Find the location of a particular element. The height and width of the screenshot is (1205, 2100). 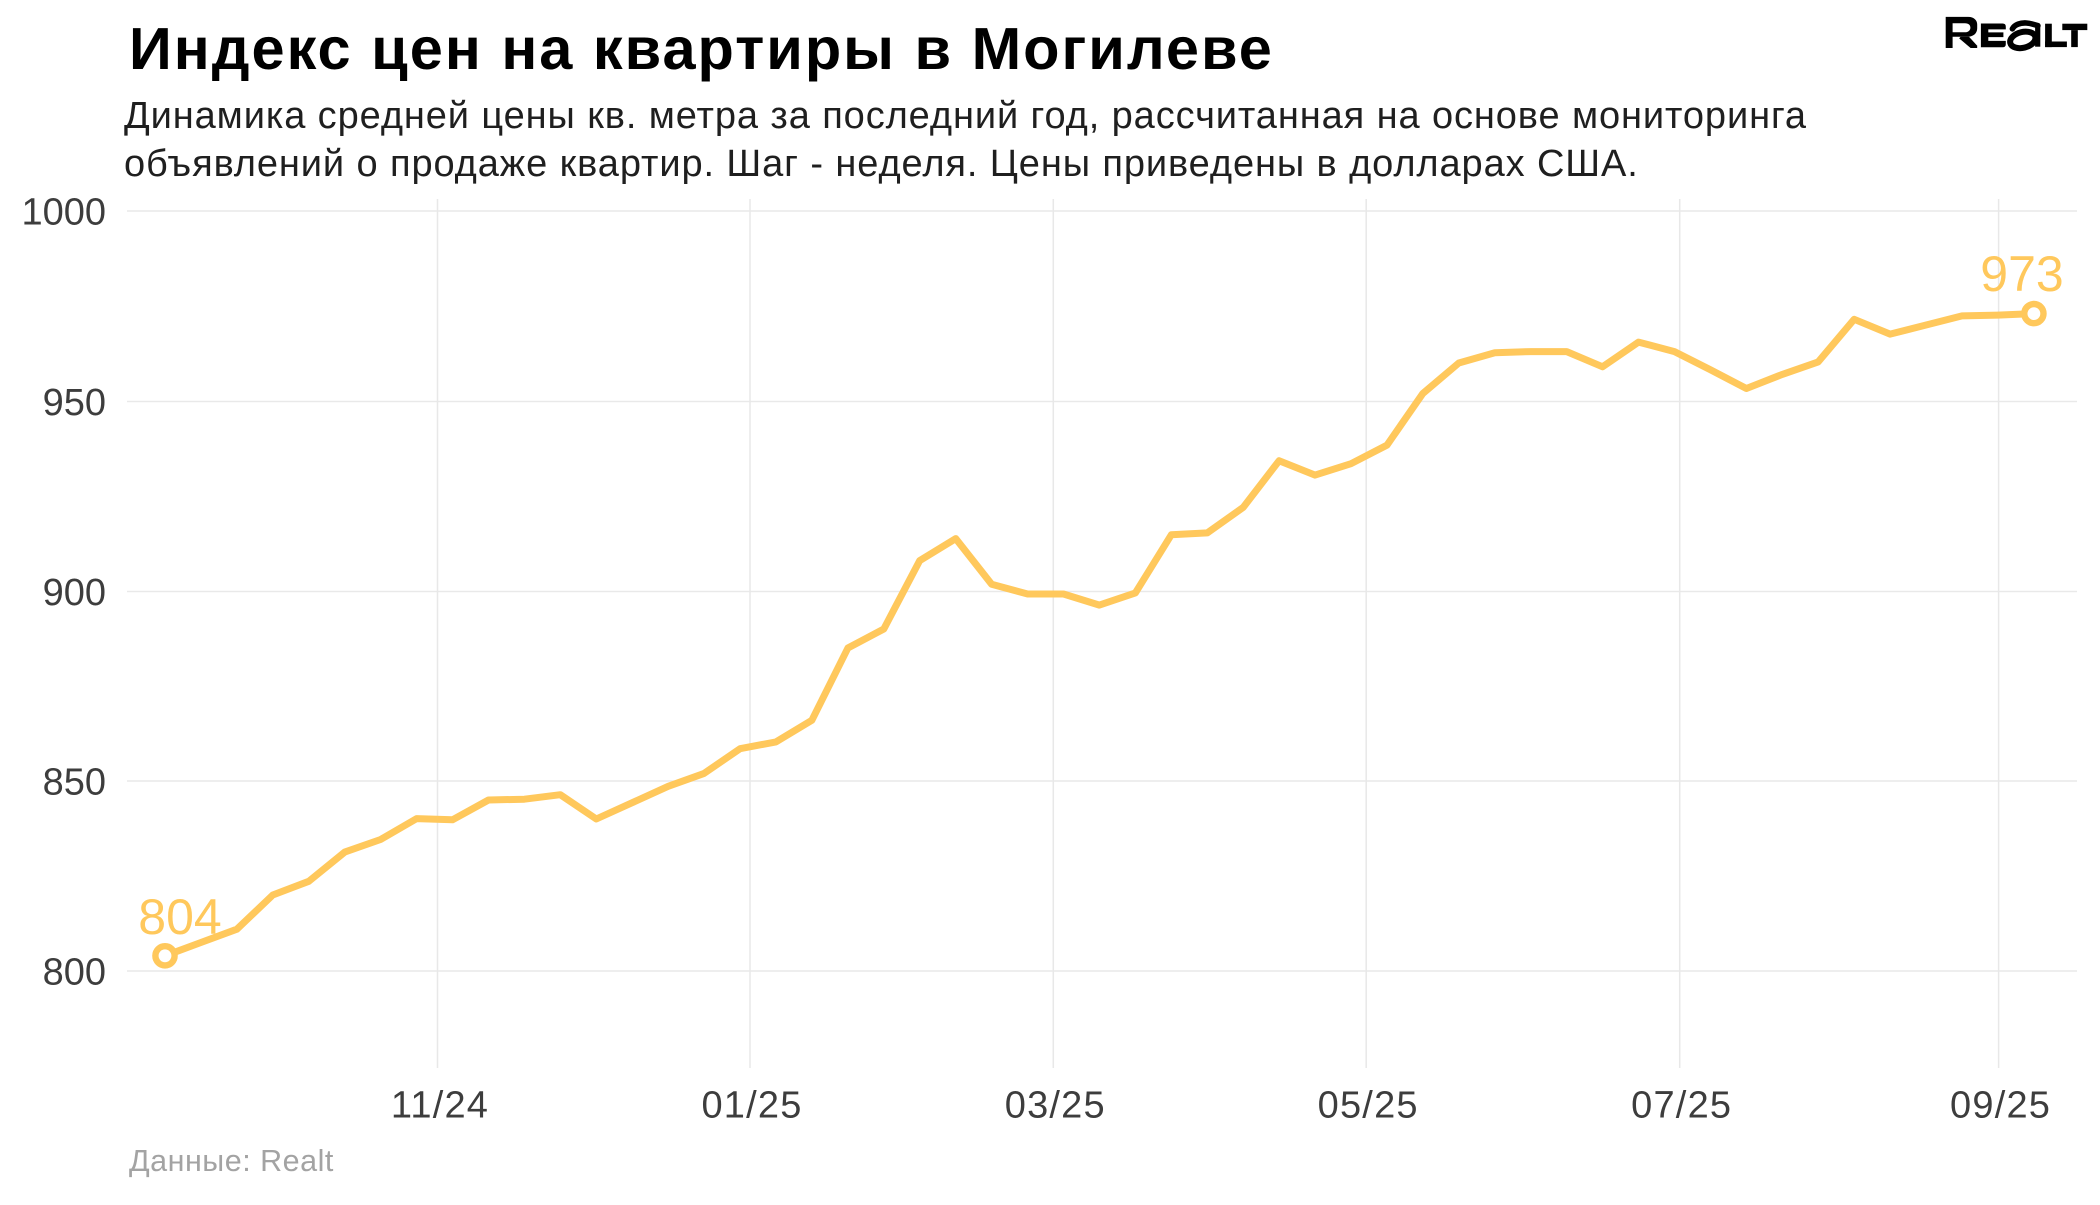

svg-text: Данные: Realt is located at coordinates (231, 1161).